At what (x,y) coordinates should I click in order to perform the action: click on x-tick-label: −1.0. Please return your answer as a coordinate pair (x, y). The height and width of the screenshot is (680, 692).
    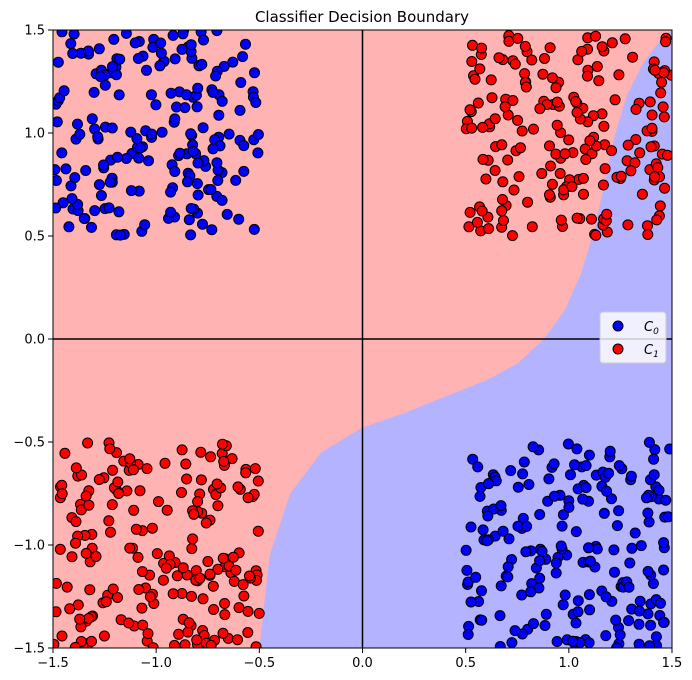
    Looking at the image, I should click on (156, 663).